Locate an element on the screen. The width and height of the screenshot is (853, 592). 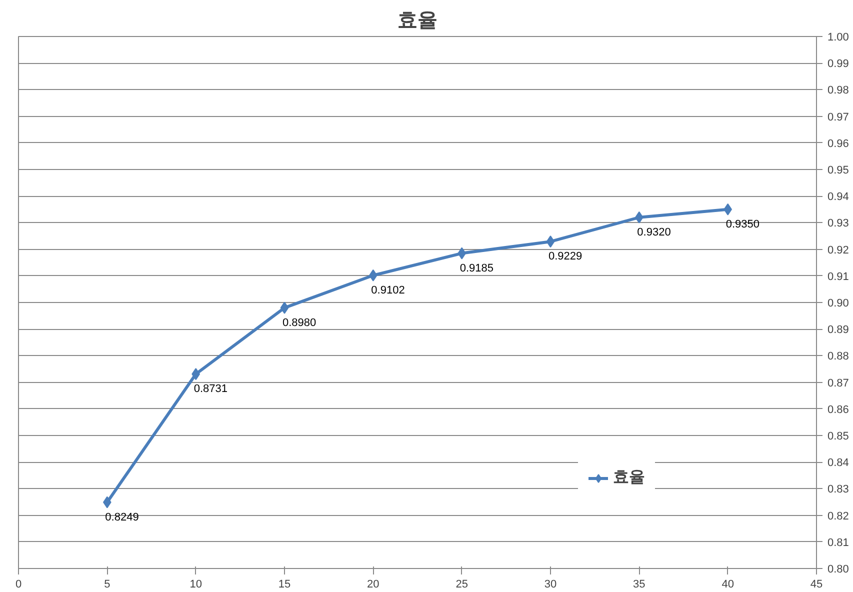
y-tick-label: 0.94 is located at coordinates (838, 197).